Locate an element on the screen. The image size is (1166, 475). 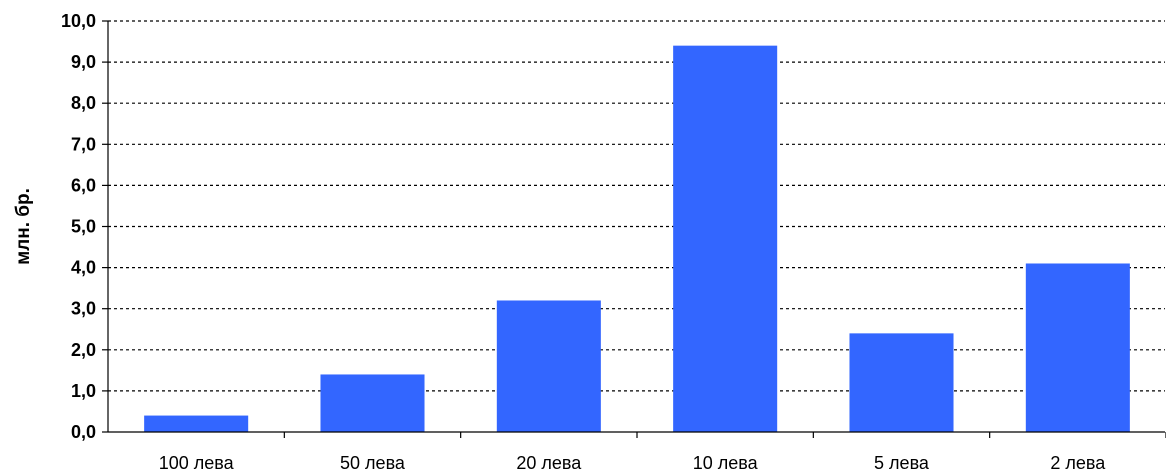
y-tick-label: 5,0 is located at coordinates (83, 227).